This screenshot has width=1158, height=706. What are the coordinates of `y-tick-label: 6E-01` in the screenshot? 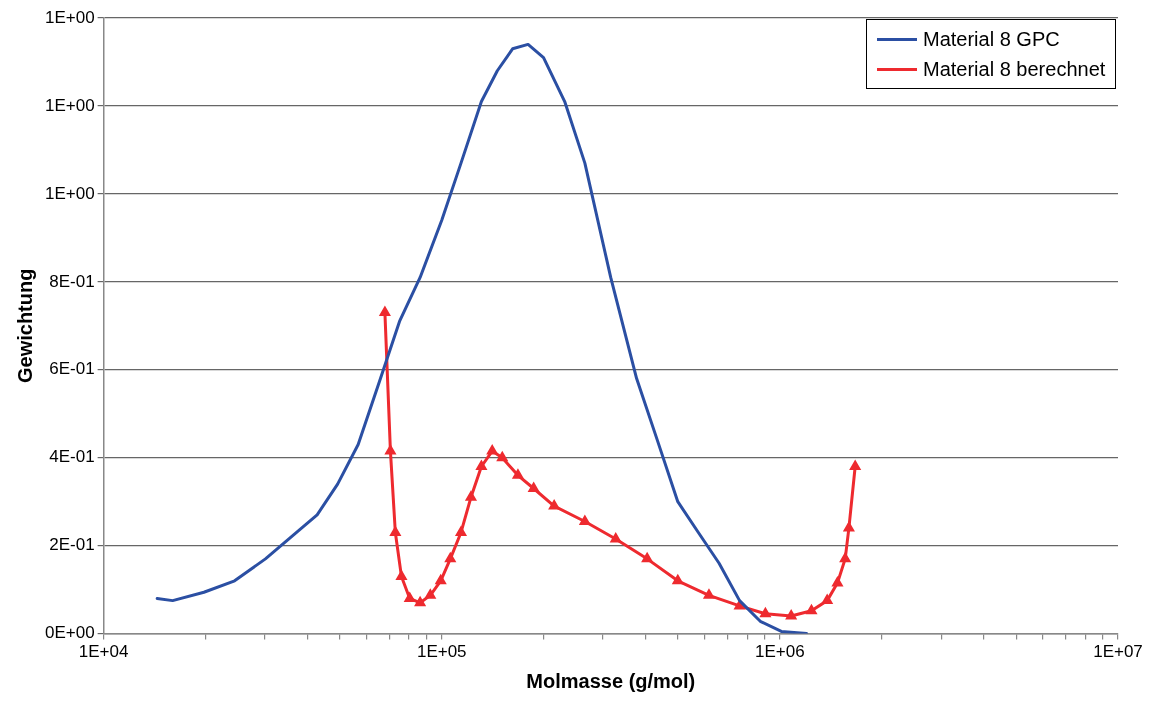 It's located at (72, 369).